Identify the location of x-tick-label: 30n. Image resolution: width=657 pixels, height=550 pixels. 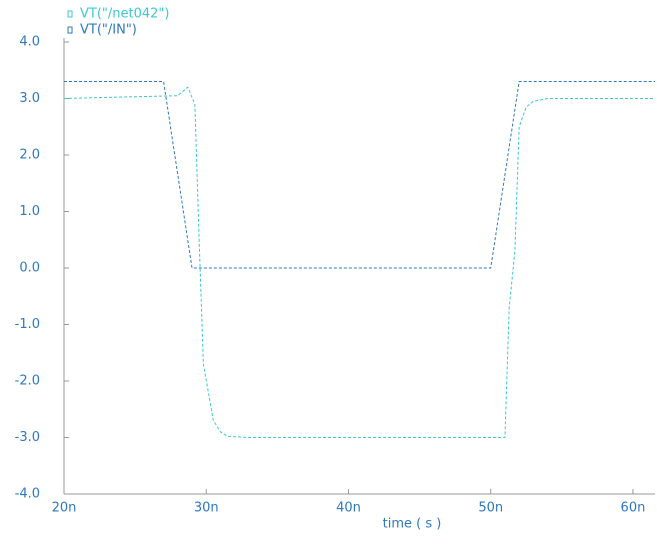
(206, 508).